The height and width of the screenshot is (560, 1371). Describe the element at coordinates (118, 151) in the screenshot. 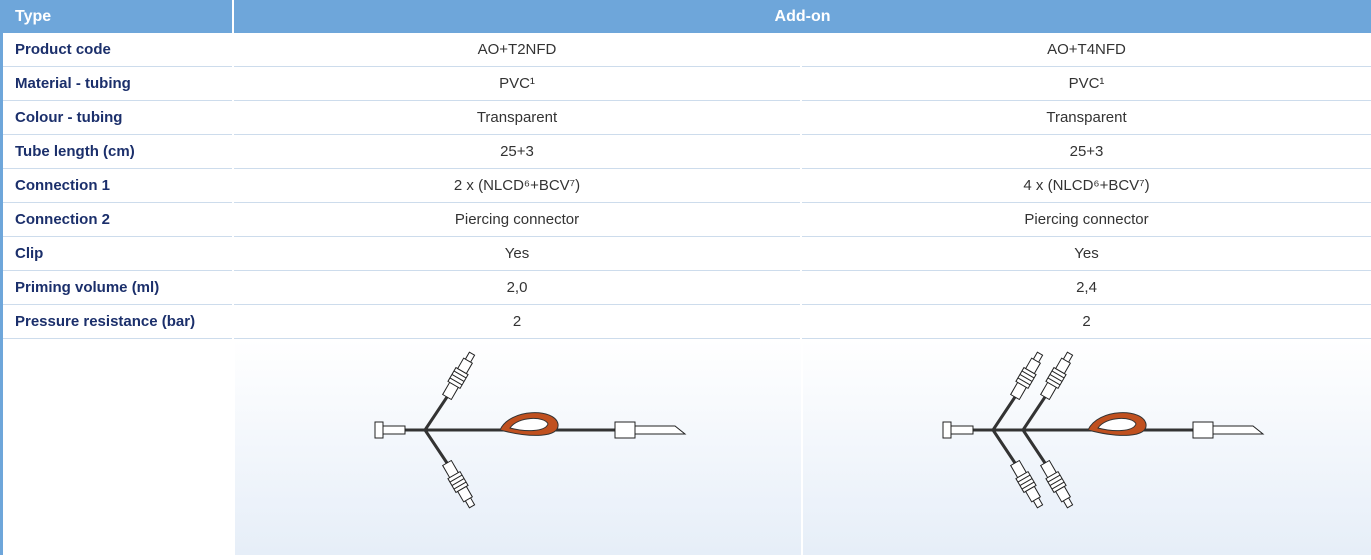

I see `row-label: Tube length (cm)` at that location.